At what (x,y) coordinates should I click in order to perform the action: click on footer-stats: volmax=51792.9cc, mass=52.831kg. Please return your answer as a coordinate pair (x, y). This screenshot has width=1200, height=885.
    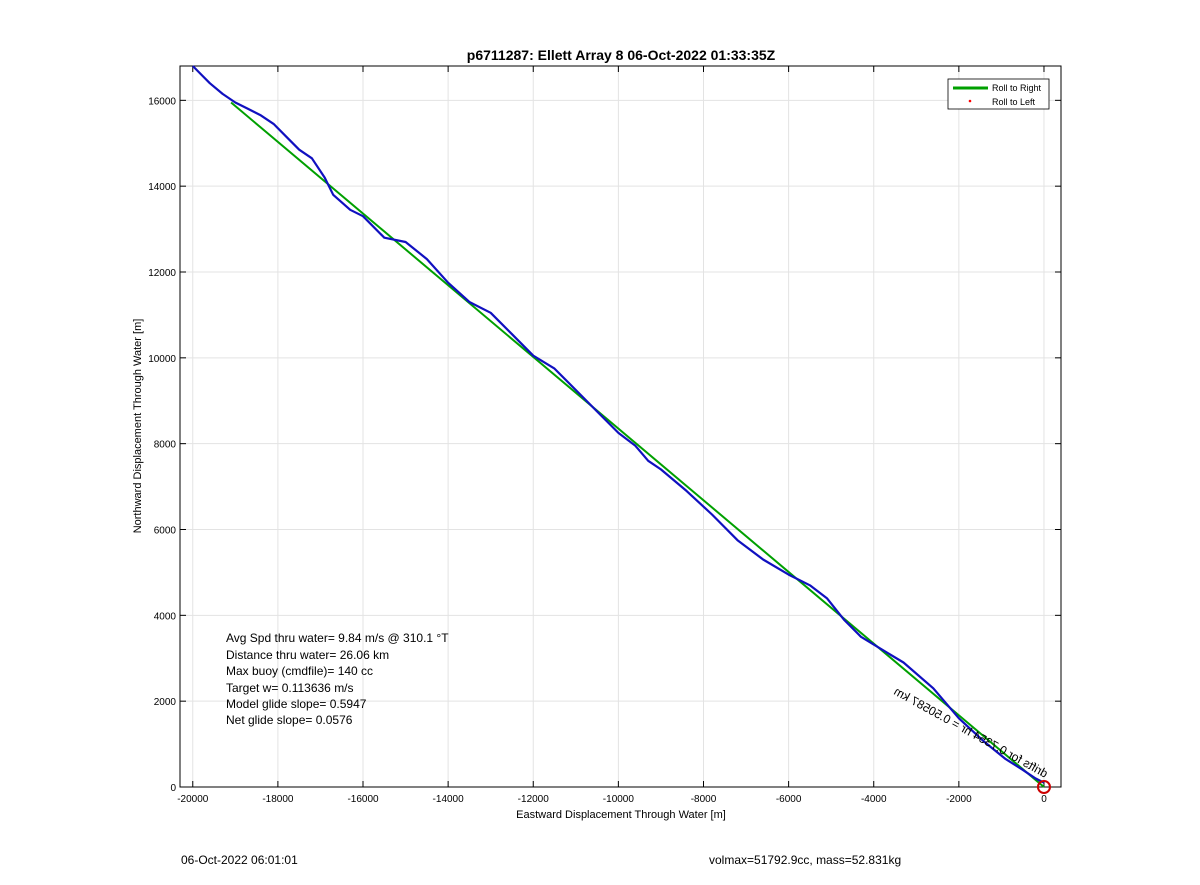
    Looking at the image, I should click on (805, 860).